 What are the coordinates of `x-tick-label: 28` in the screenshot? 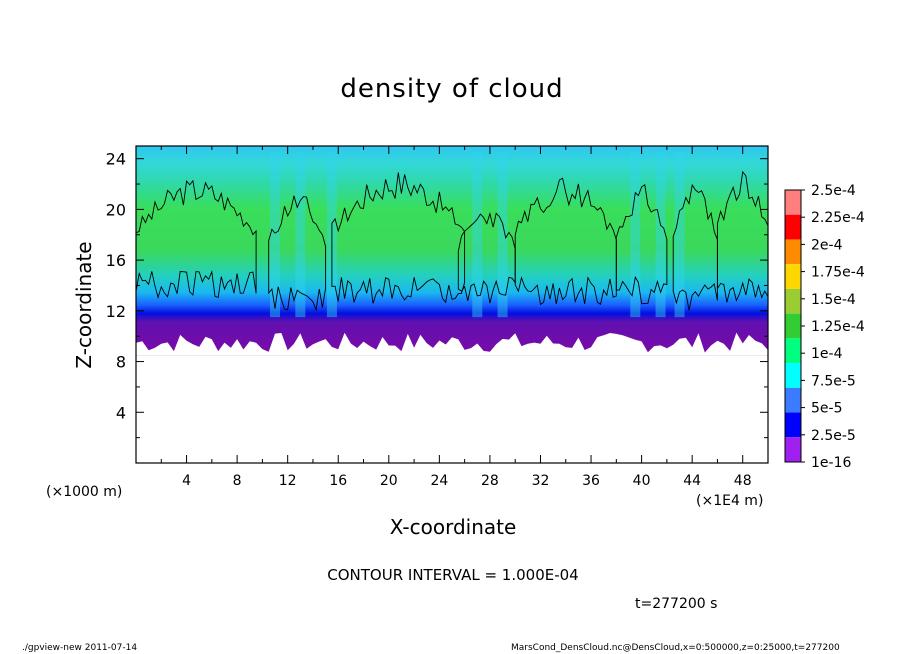 It's located at (490, 481).